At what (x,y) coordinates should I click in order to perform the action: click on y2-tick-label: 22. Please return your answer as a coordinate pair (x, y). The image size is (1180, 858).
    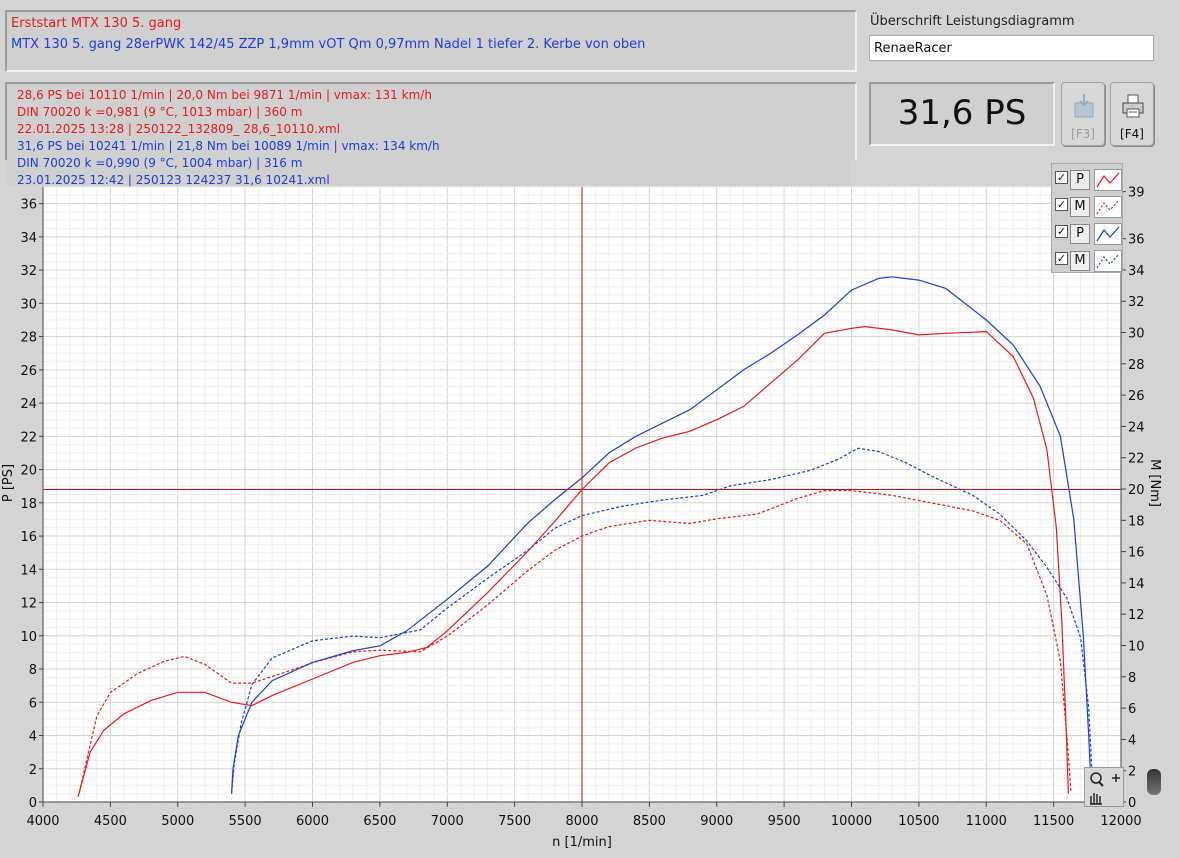
    Looking at the image, I should click on (1136, 459).